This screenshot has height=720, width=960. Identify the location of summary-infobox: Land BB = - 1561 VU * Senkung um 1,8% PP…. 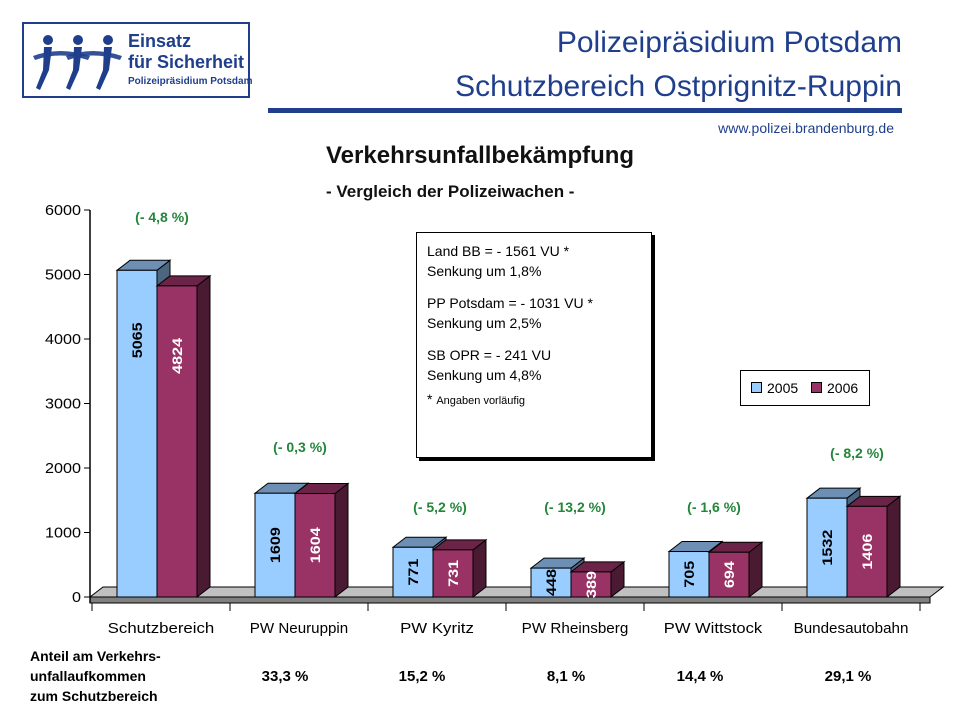
(534, 345).